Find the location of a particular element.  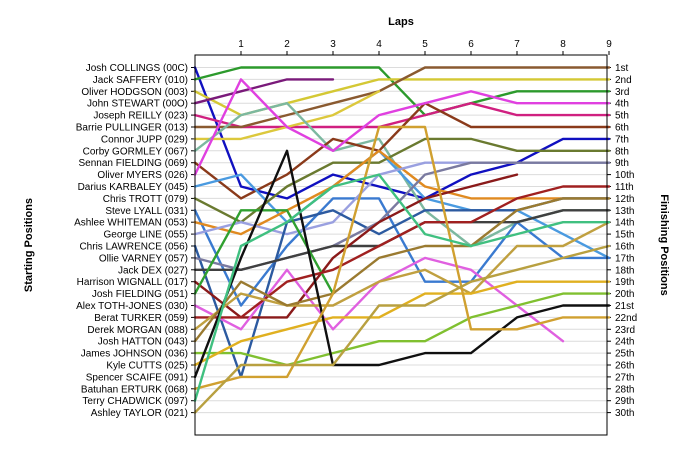

finishing-position-label: 30th is located at coordinates (624, 413).